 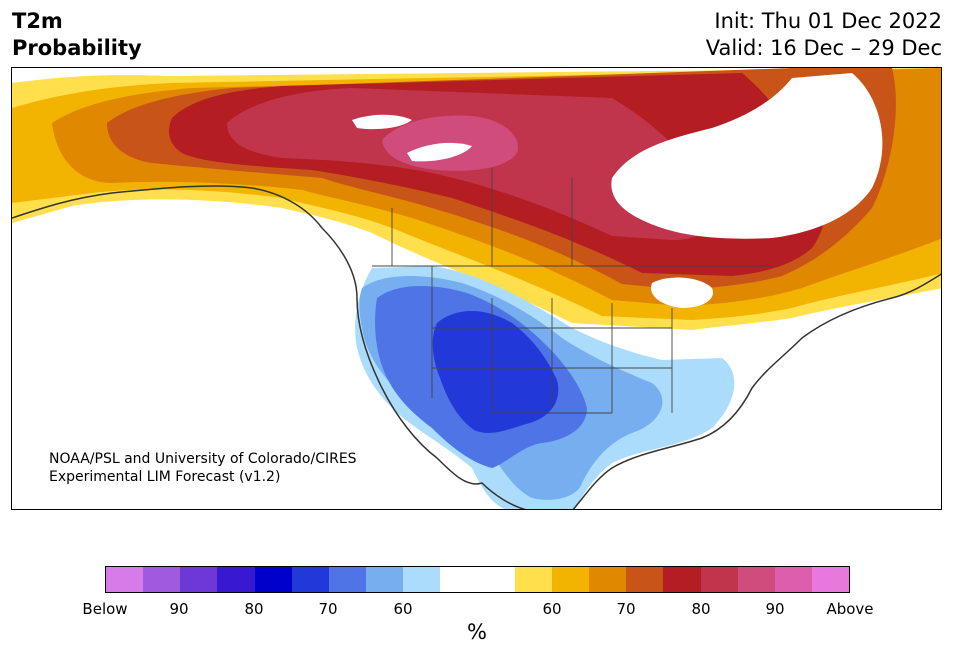 What do you see at coordinates (77, 48) in the screenshot?
I see `map-title-line2: Probability` at bounding box center [77, 48].